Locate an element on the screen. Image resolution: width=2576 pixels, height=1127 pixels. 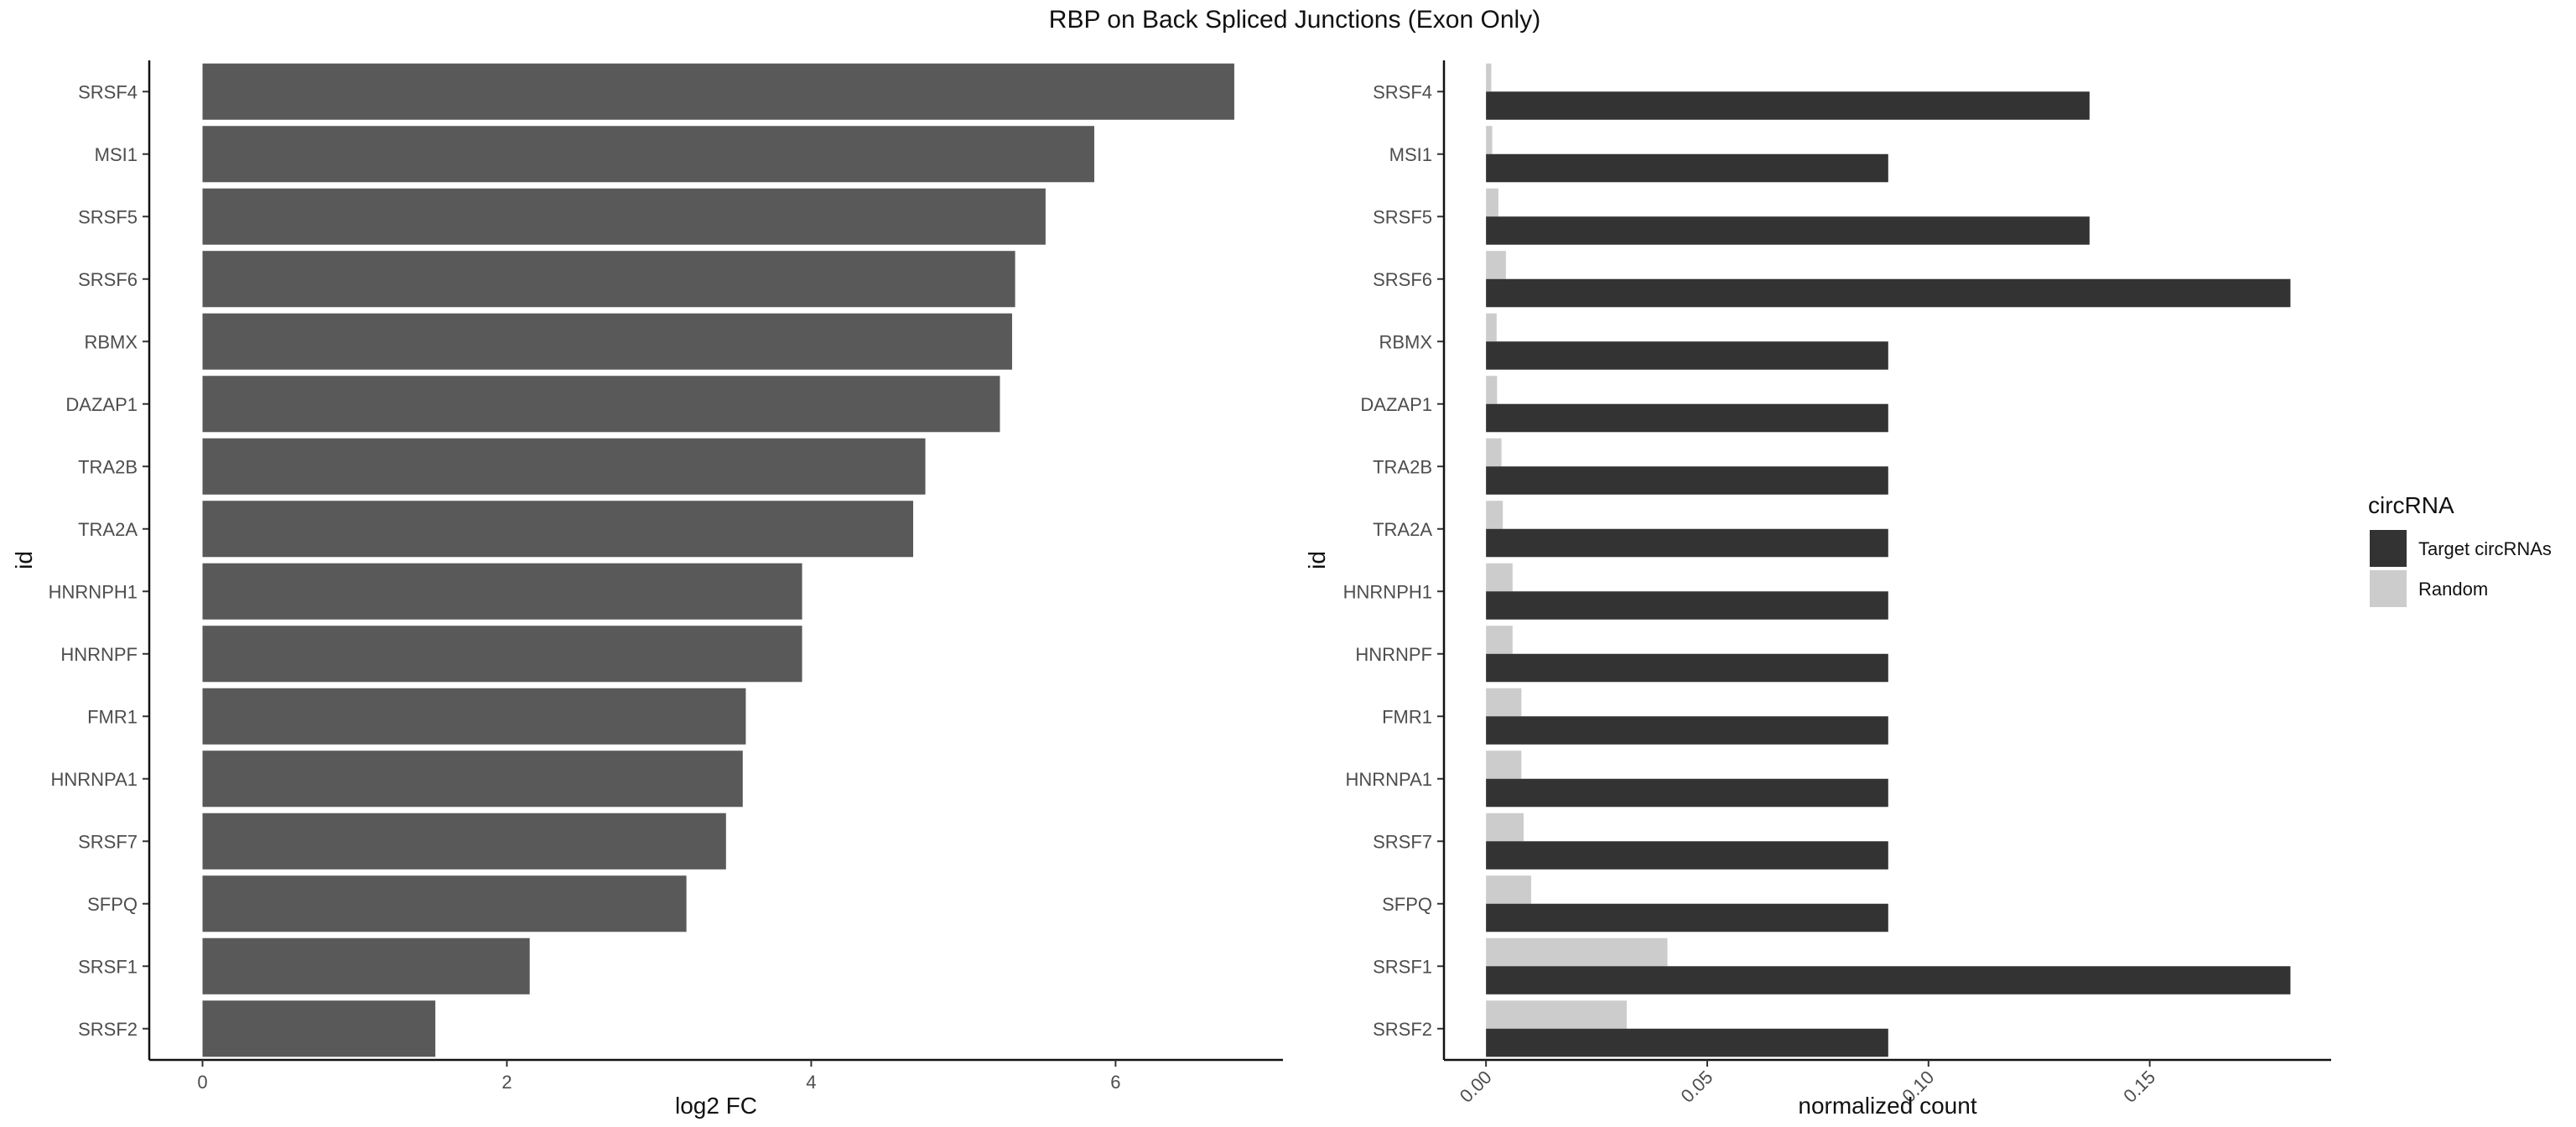
bar-target-tra2b is located at coordinates (1687, 480).